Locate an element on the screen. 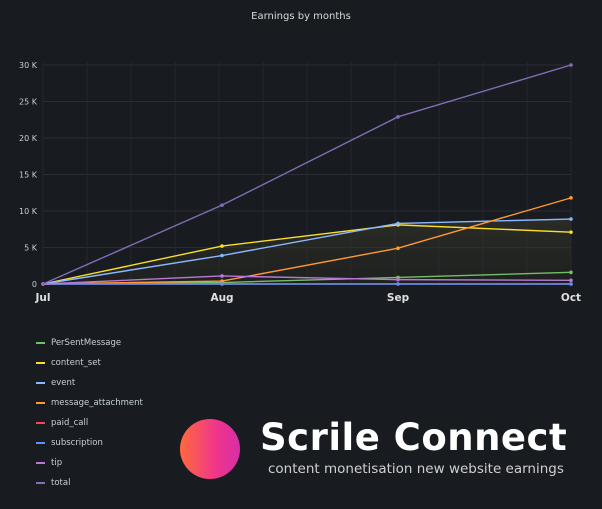 The image size is (602, 509). legend-item: event is located at coordinates (89, 383).